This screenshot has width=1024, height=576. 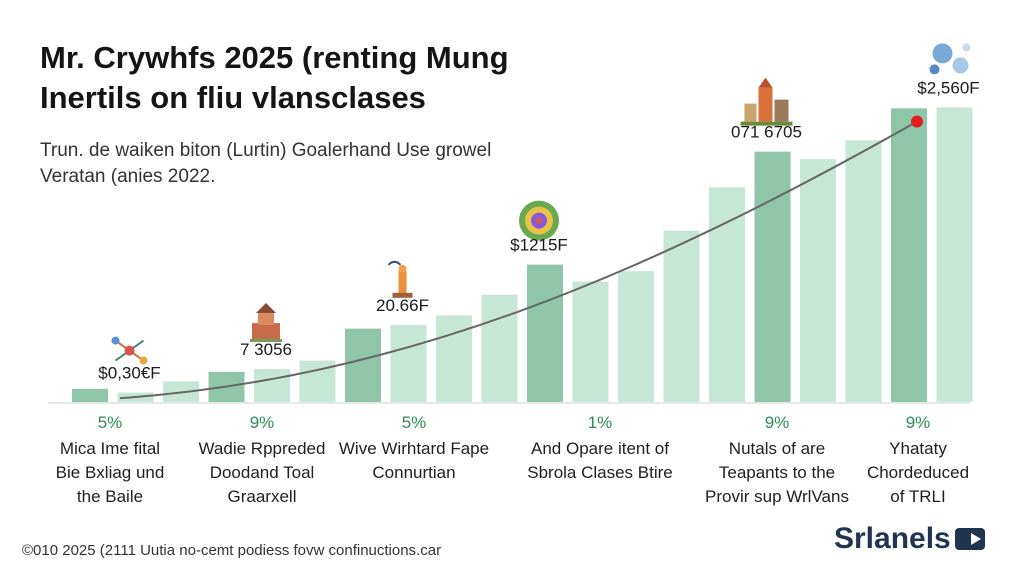 I want to click on trend-end-marker, so click(x=917, y=121).